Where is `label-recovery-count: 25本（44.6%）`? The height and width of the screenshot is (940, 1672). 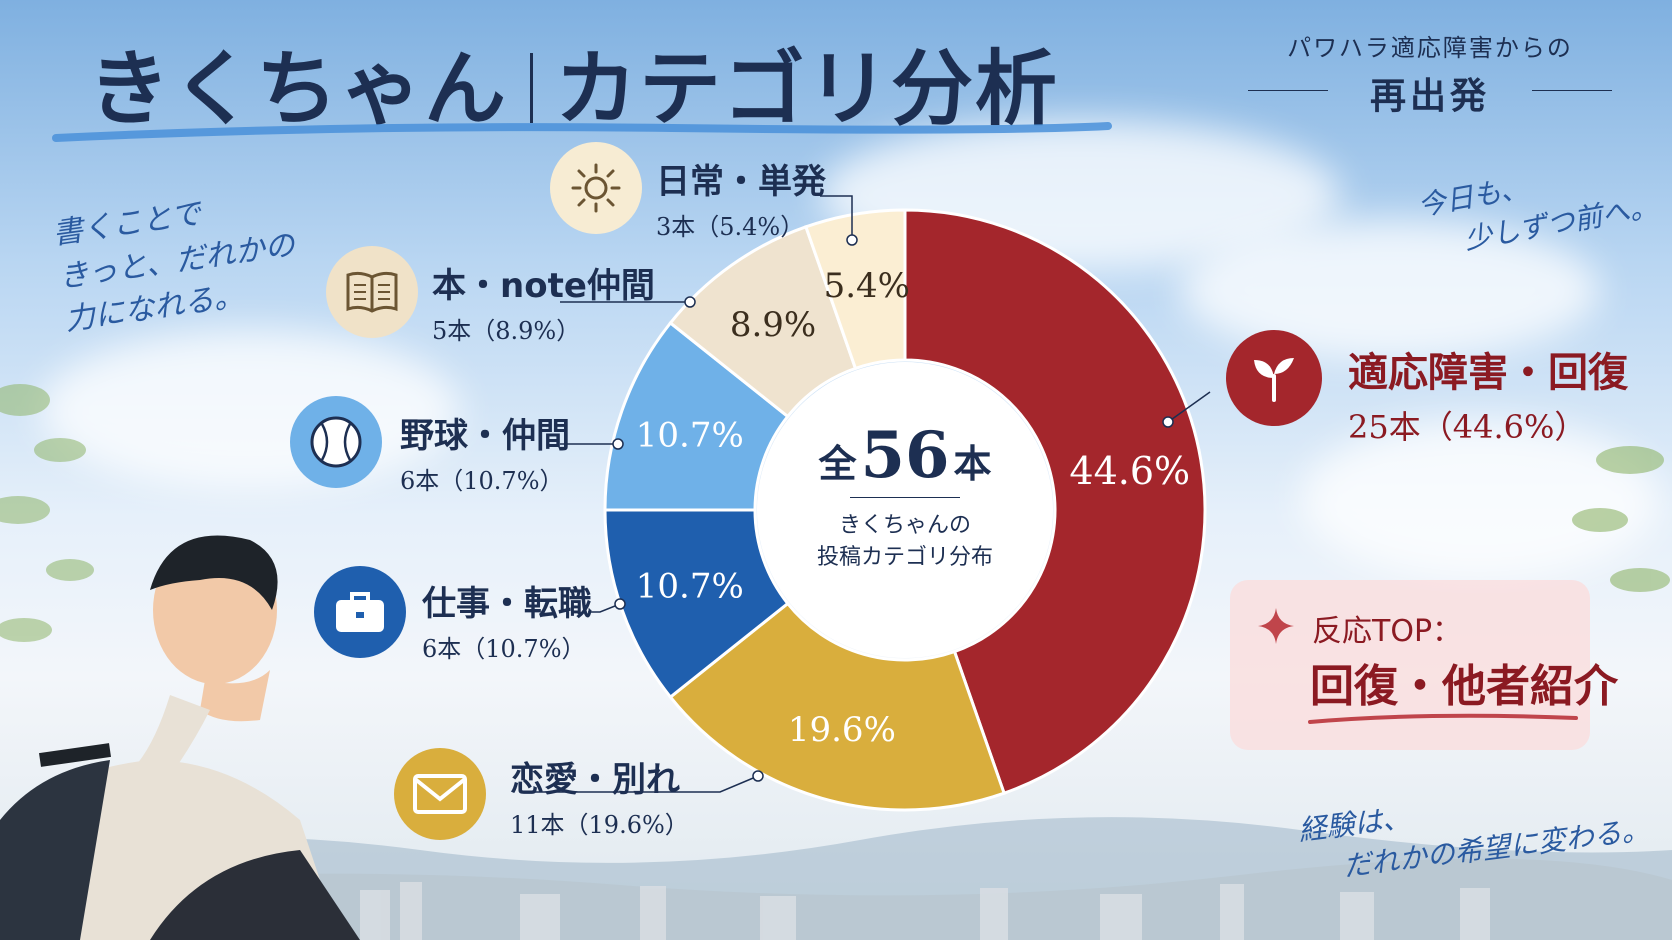 label-recovery-count: 25本（44.6%） is located at coordinates (1467, 427).